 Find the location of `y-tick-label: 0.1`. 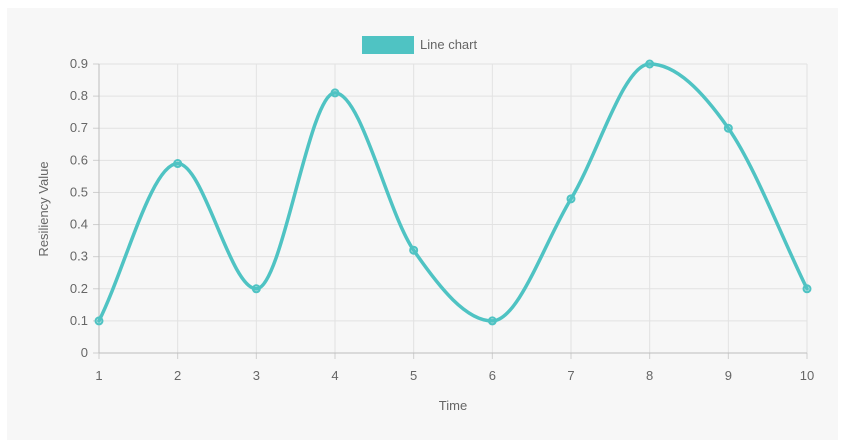

y-tick-label: 0.1 is located at coordinates (79, 320).